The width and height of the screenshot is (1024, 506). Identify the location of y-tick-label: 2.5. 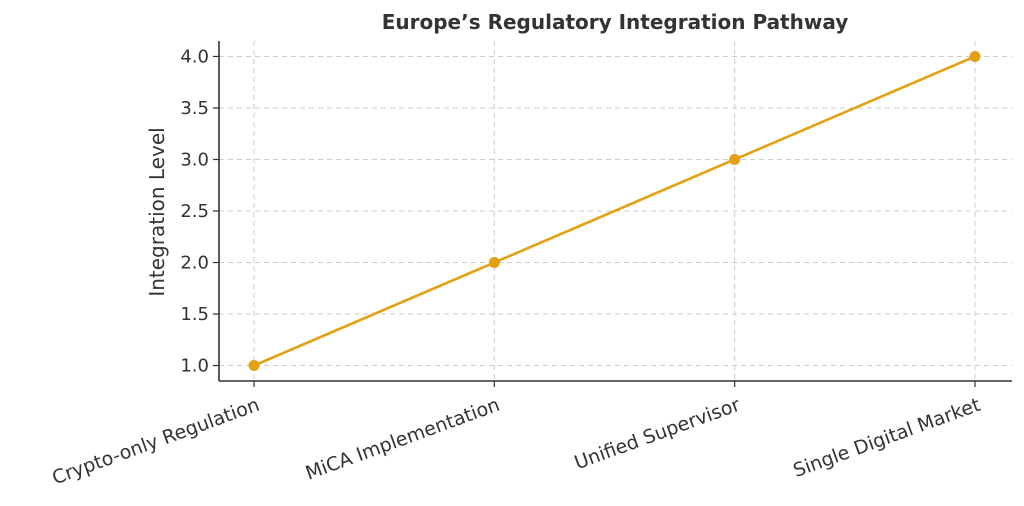
(194, 211).